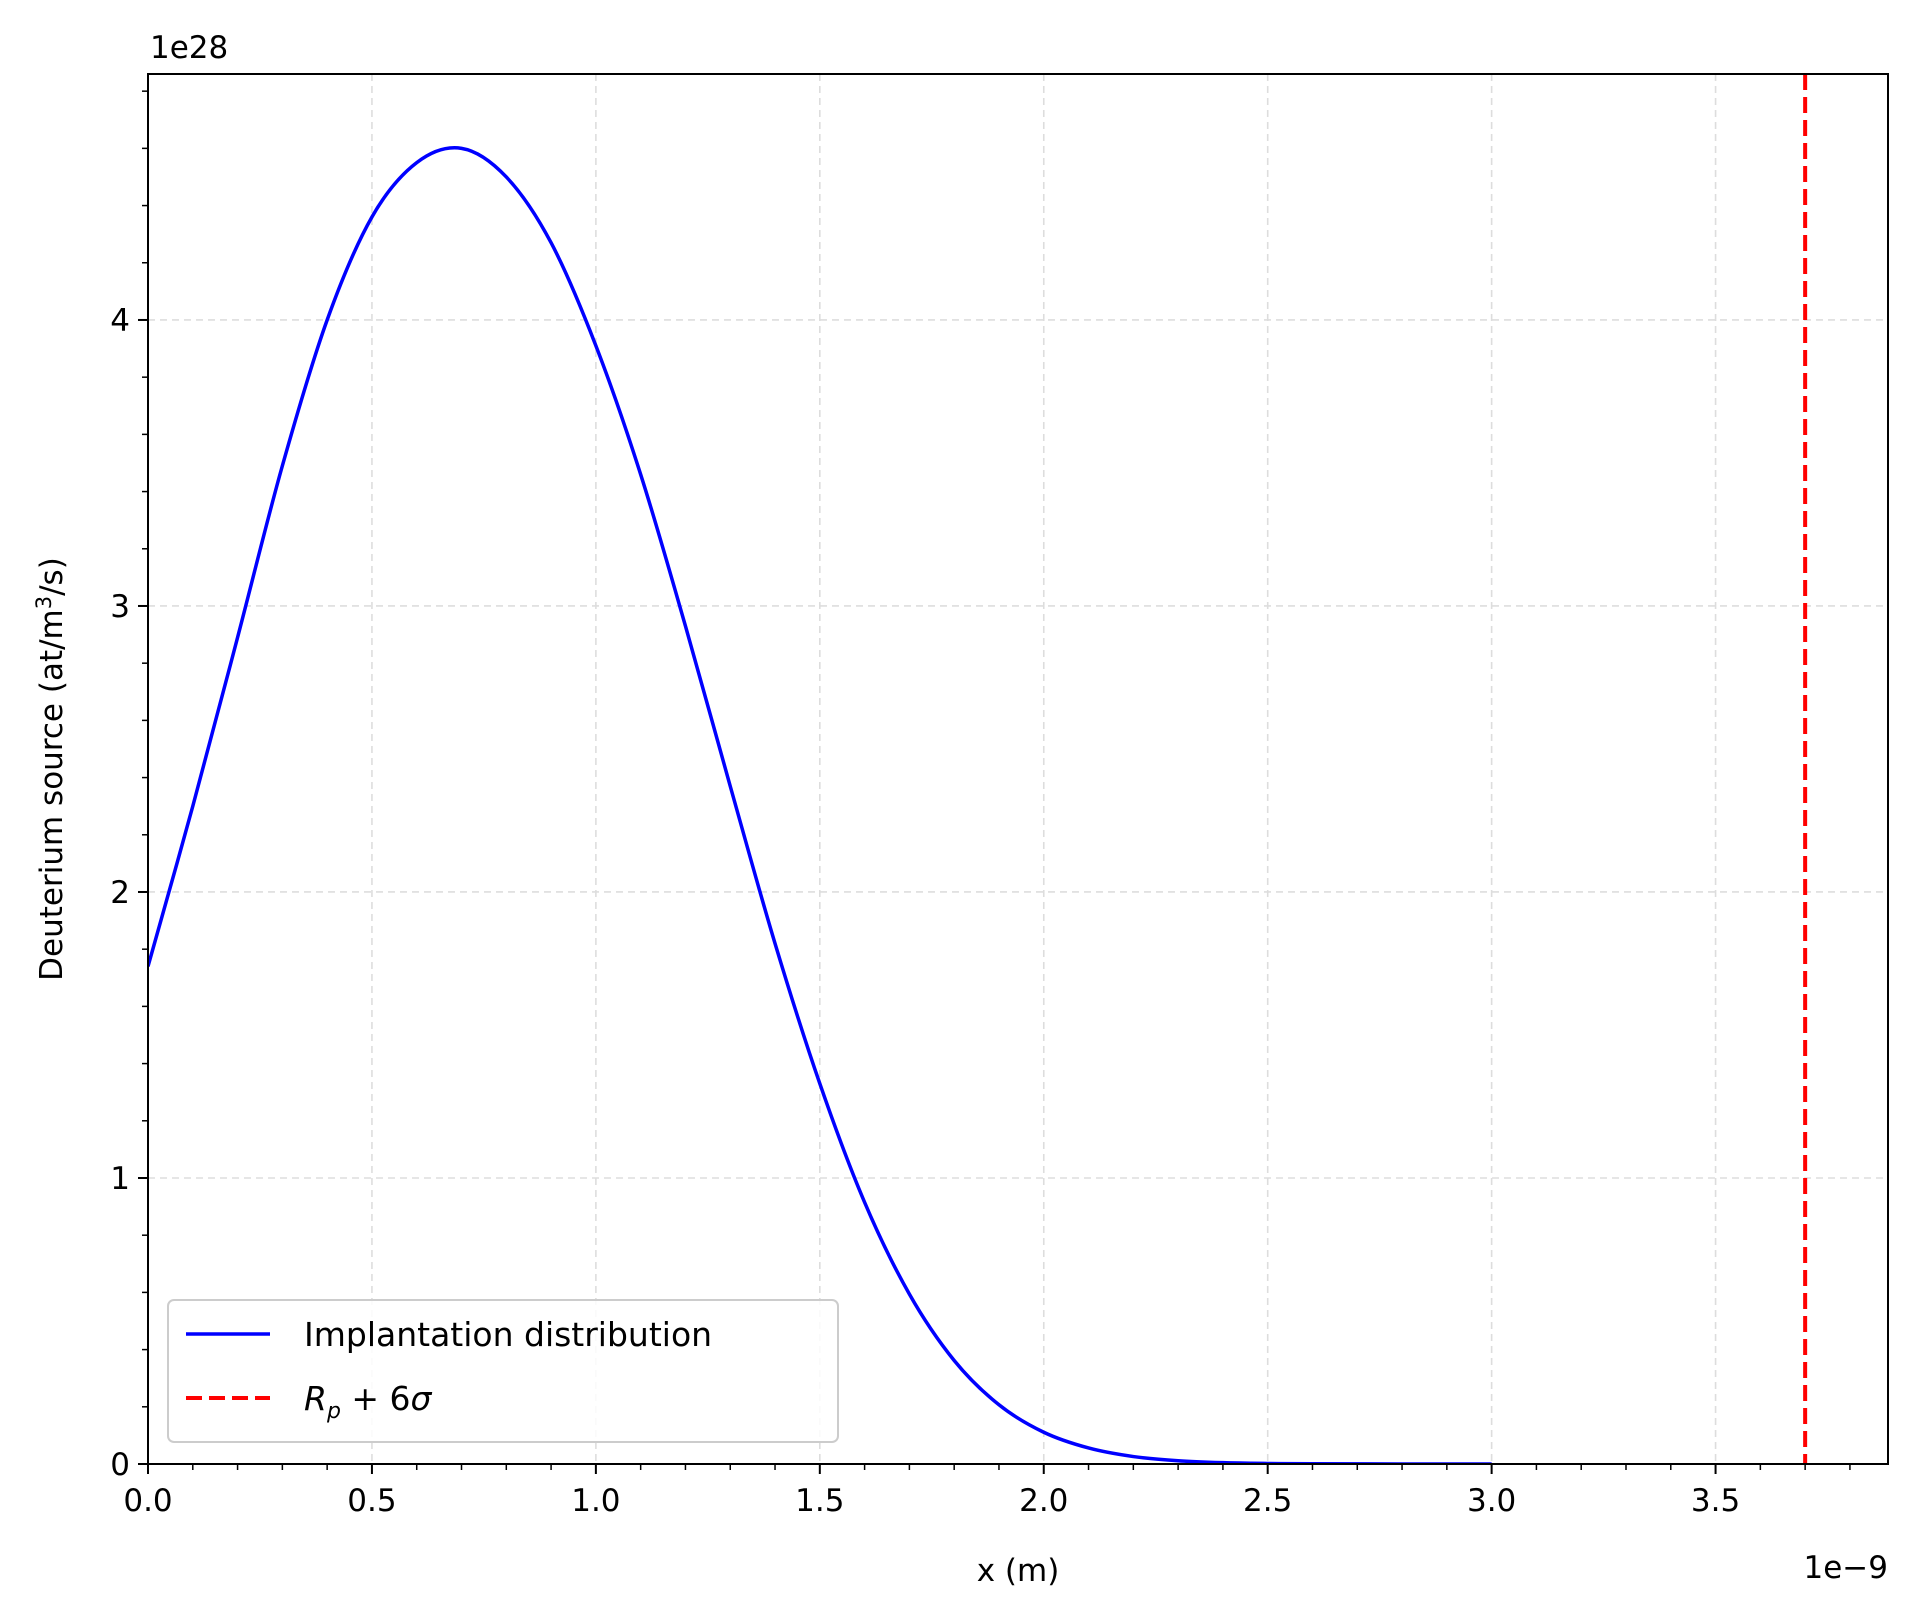 The image size is (1907, 1613). What do you see at coordinates (1846, 1568) in the screenshot?
I see `x-offset-text: 1e−9` at bounding box center [1846, 1568].